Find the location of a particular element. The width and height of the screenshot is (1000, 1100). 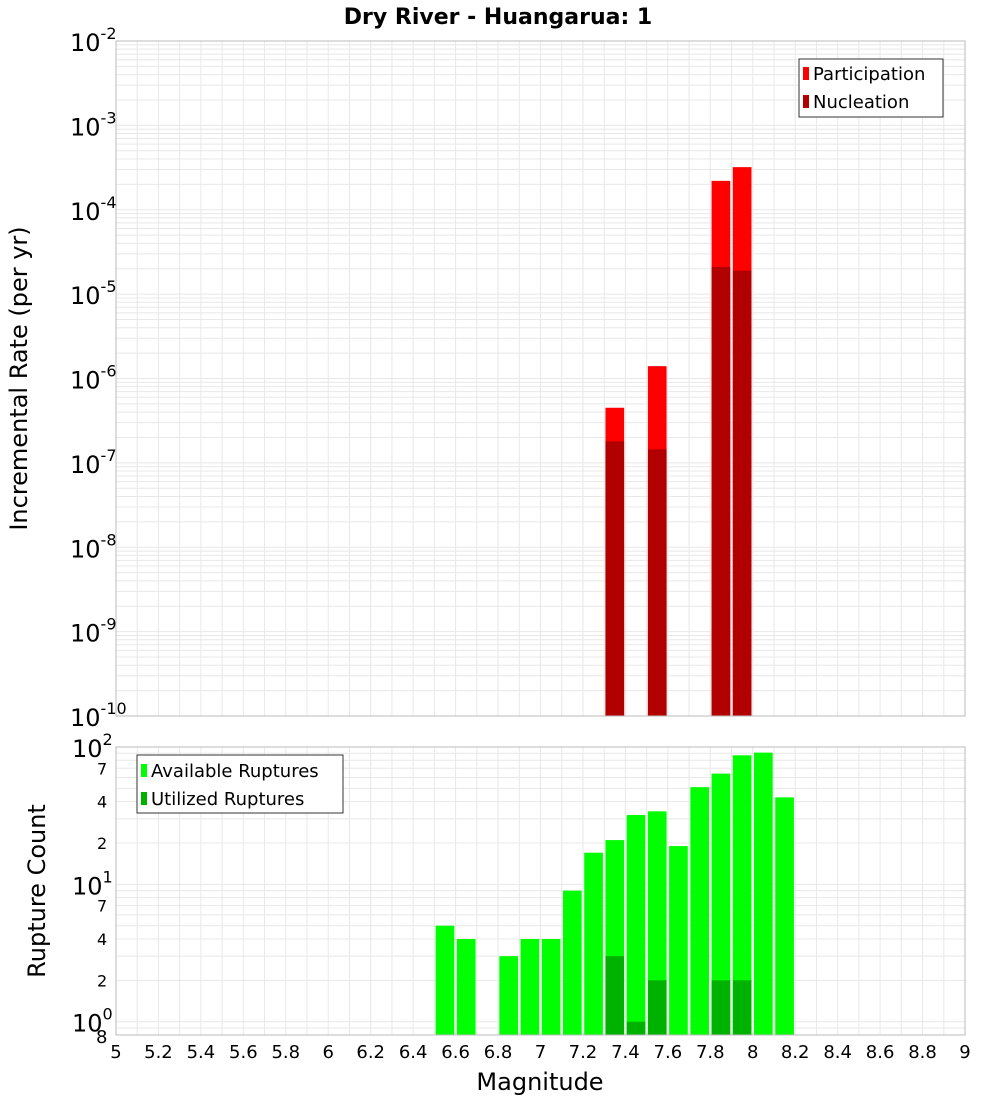

chart-title: Dry River - Huangarua: 1 is located at coordinates (498, 17).